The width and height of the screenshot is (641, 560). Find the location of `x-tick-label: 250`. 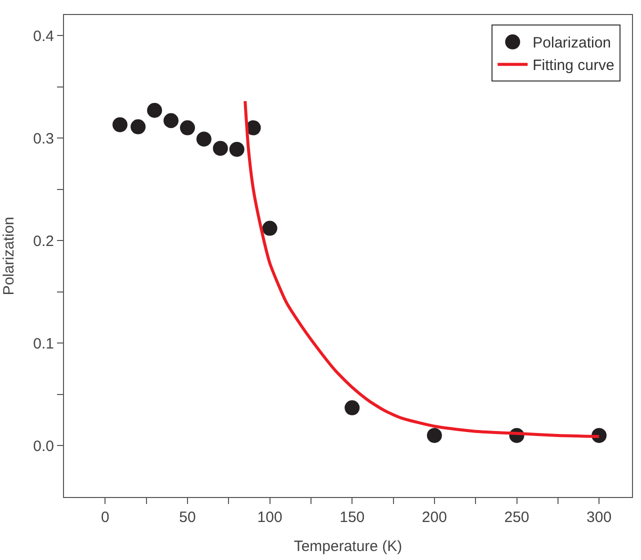

x-tick-label: 250 is located at coordinates (517, 517).